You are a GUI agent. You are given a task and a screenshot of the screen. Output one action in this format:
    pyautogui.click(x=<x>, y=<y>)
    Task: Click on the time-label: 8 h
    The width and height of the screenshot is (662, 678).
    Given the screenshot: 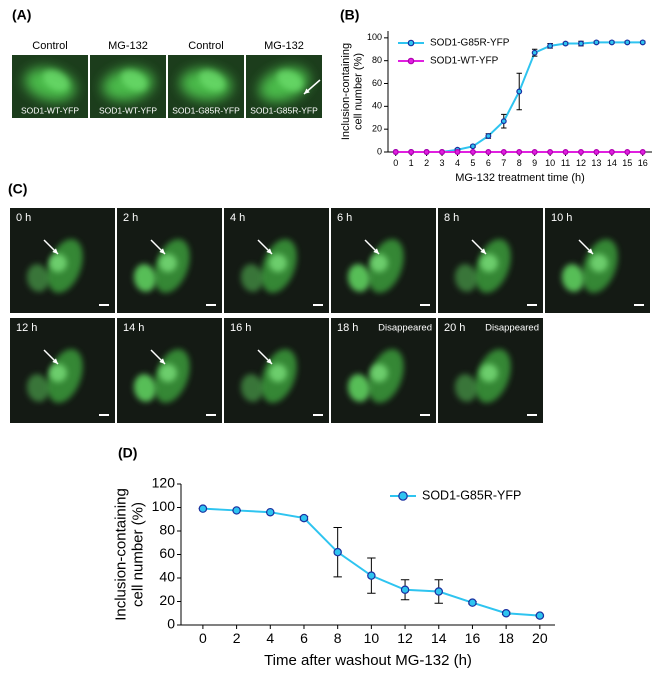 What is the action you would take?
    pyautogui.click(x=451, y=218)
    